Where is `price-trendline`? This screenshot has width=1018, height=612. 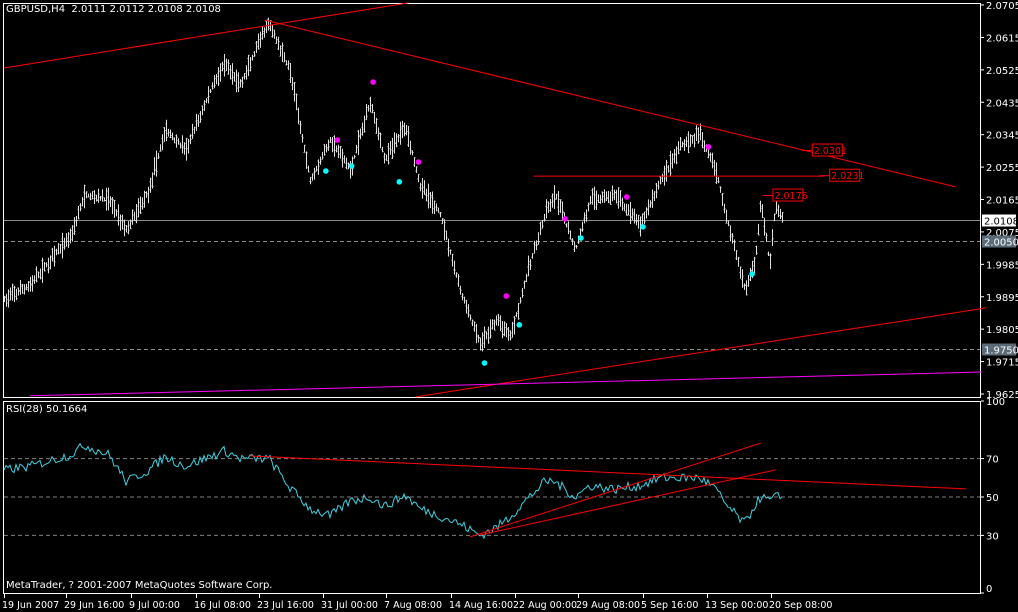
price-trendline is located at coordinates (506, 384).